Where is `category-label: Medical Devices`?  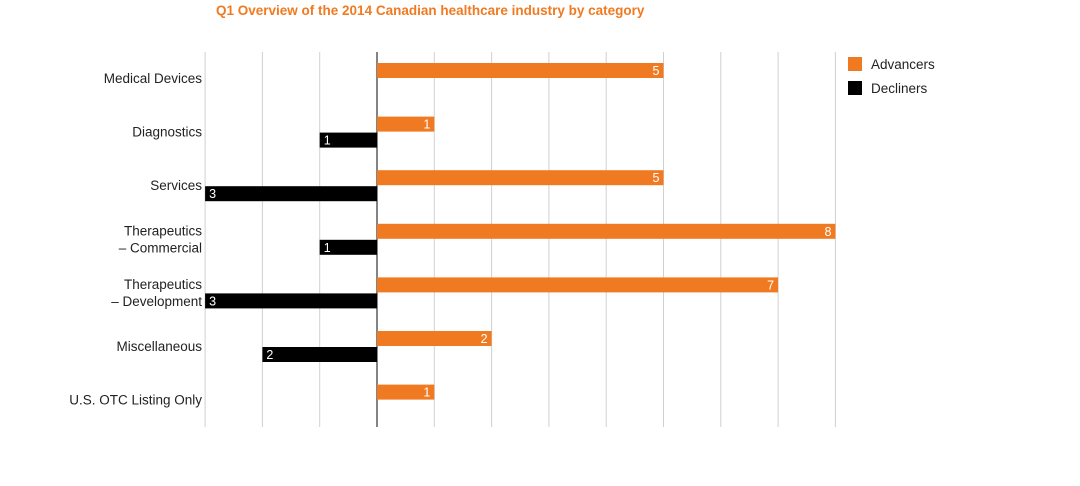 category-label: Medical Devices is located at coordinates (153, 78).